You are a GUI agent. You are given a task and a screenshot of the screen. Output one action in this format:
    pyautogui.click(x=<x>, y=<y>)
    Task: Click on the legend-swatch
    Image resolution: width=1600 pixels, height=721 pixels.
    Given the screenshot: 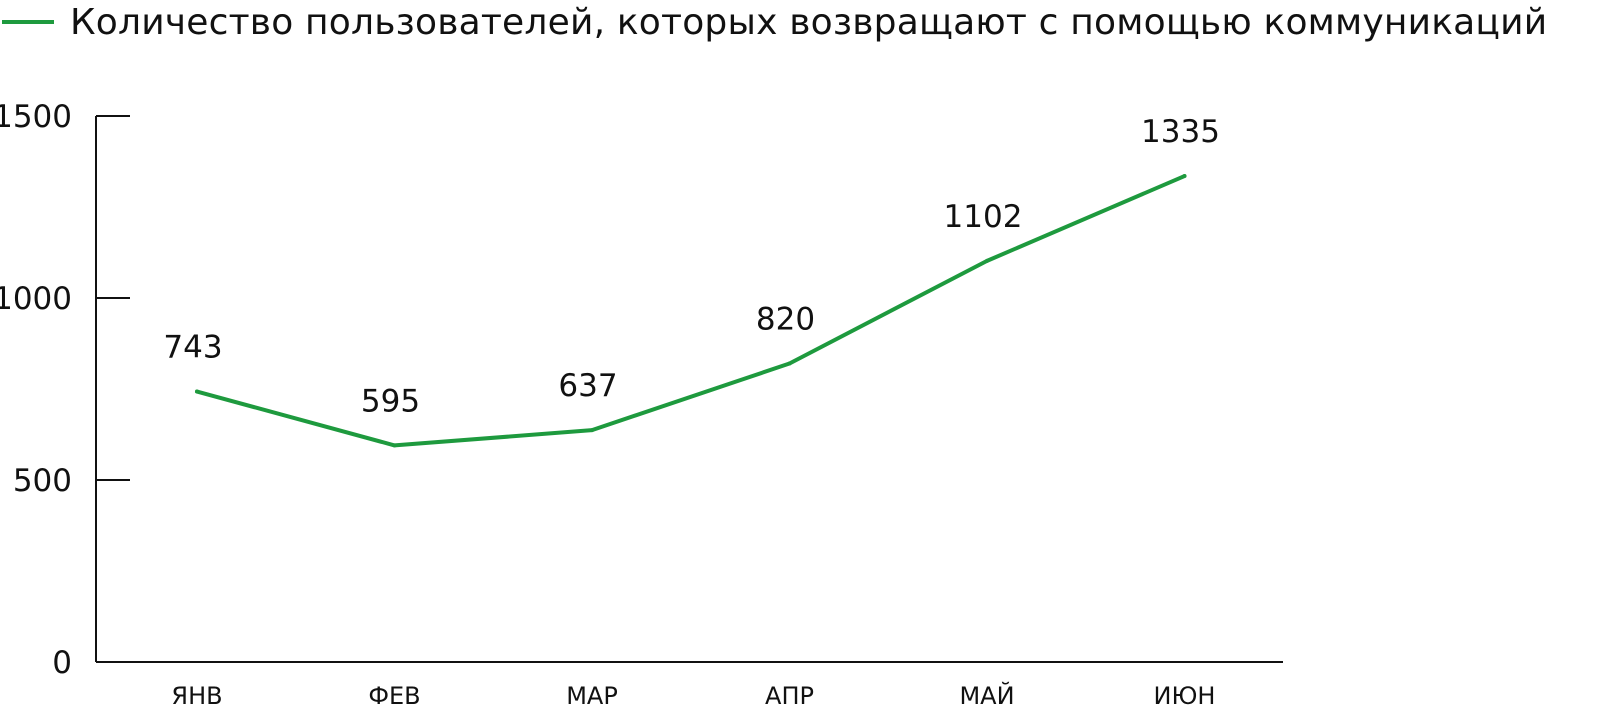 What is the action you would take?
    pyautogui.click(x=28, y=22)
    